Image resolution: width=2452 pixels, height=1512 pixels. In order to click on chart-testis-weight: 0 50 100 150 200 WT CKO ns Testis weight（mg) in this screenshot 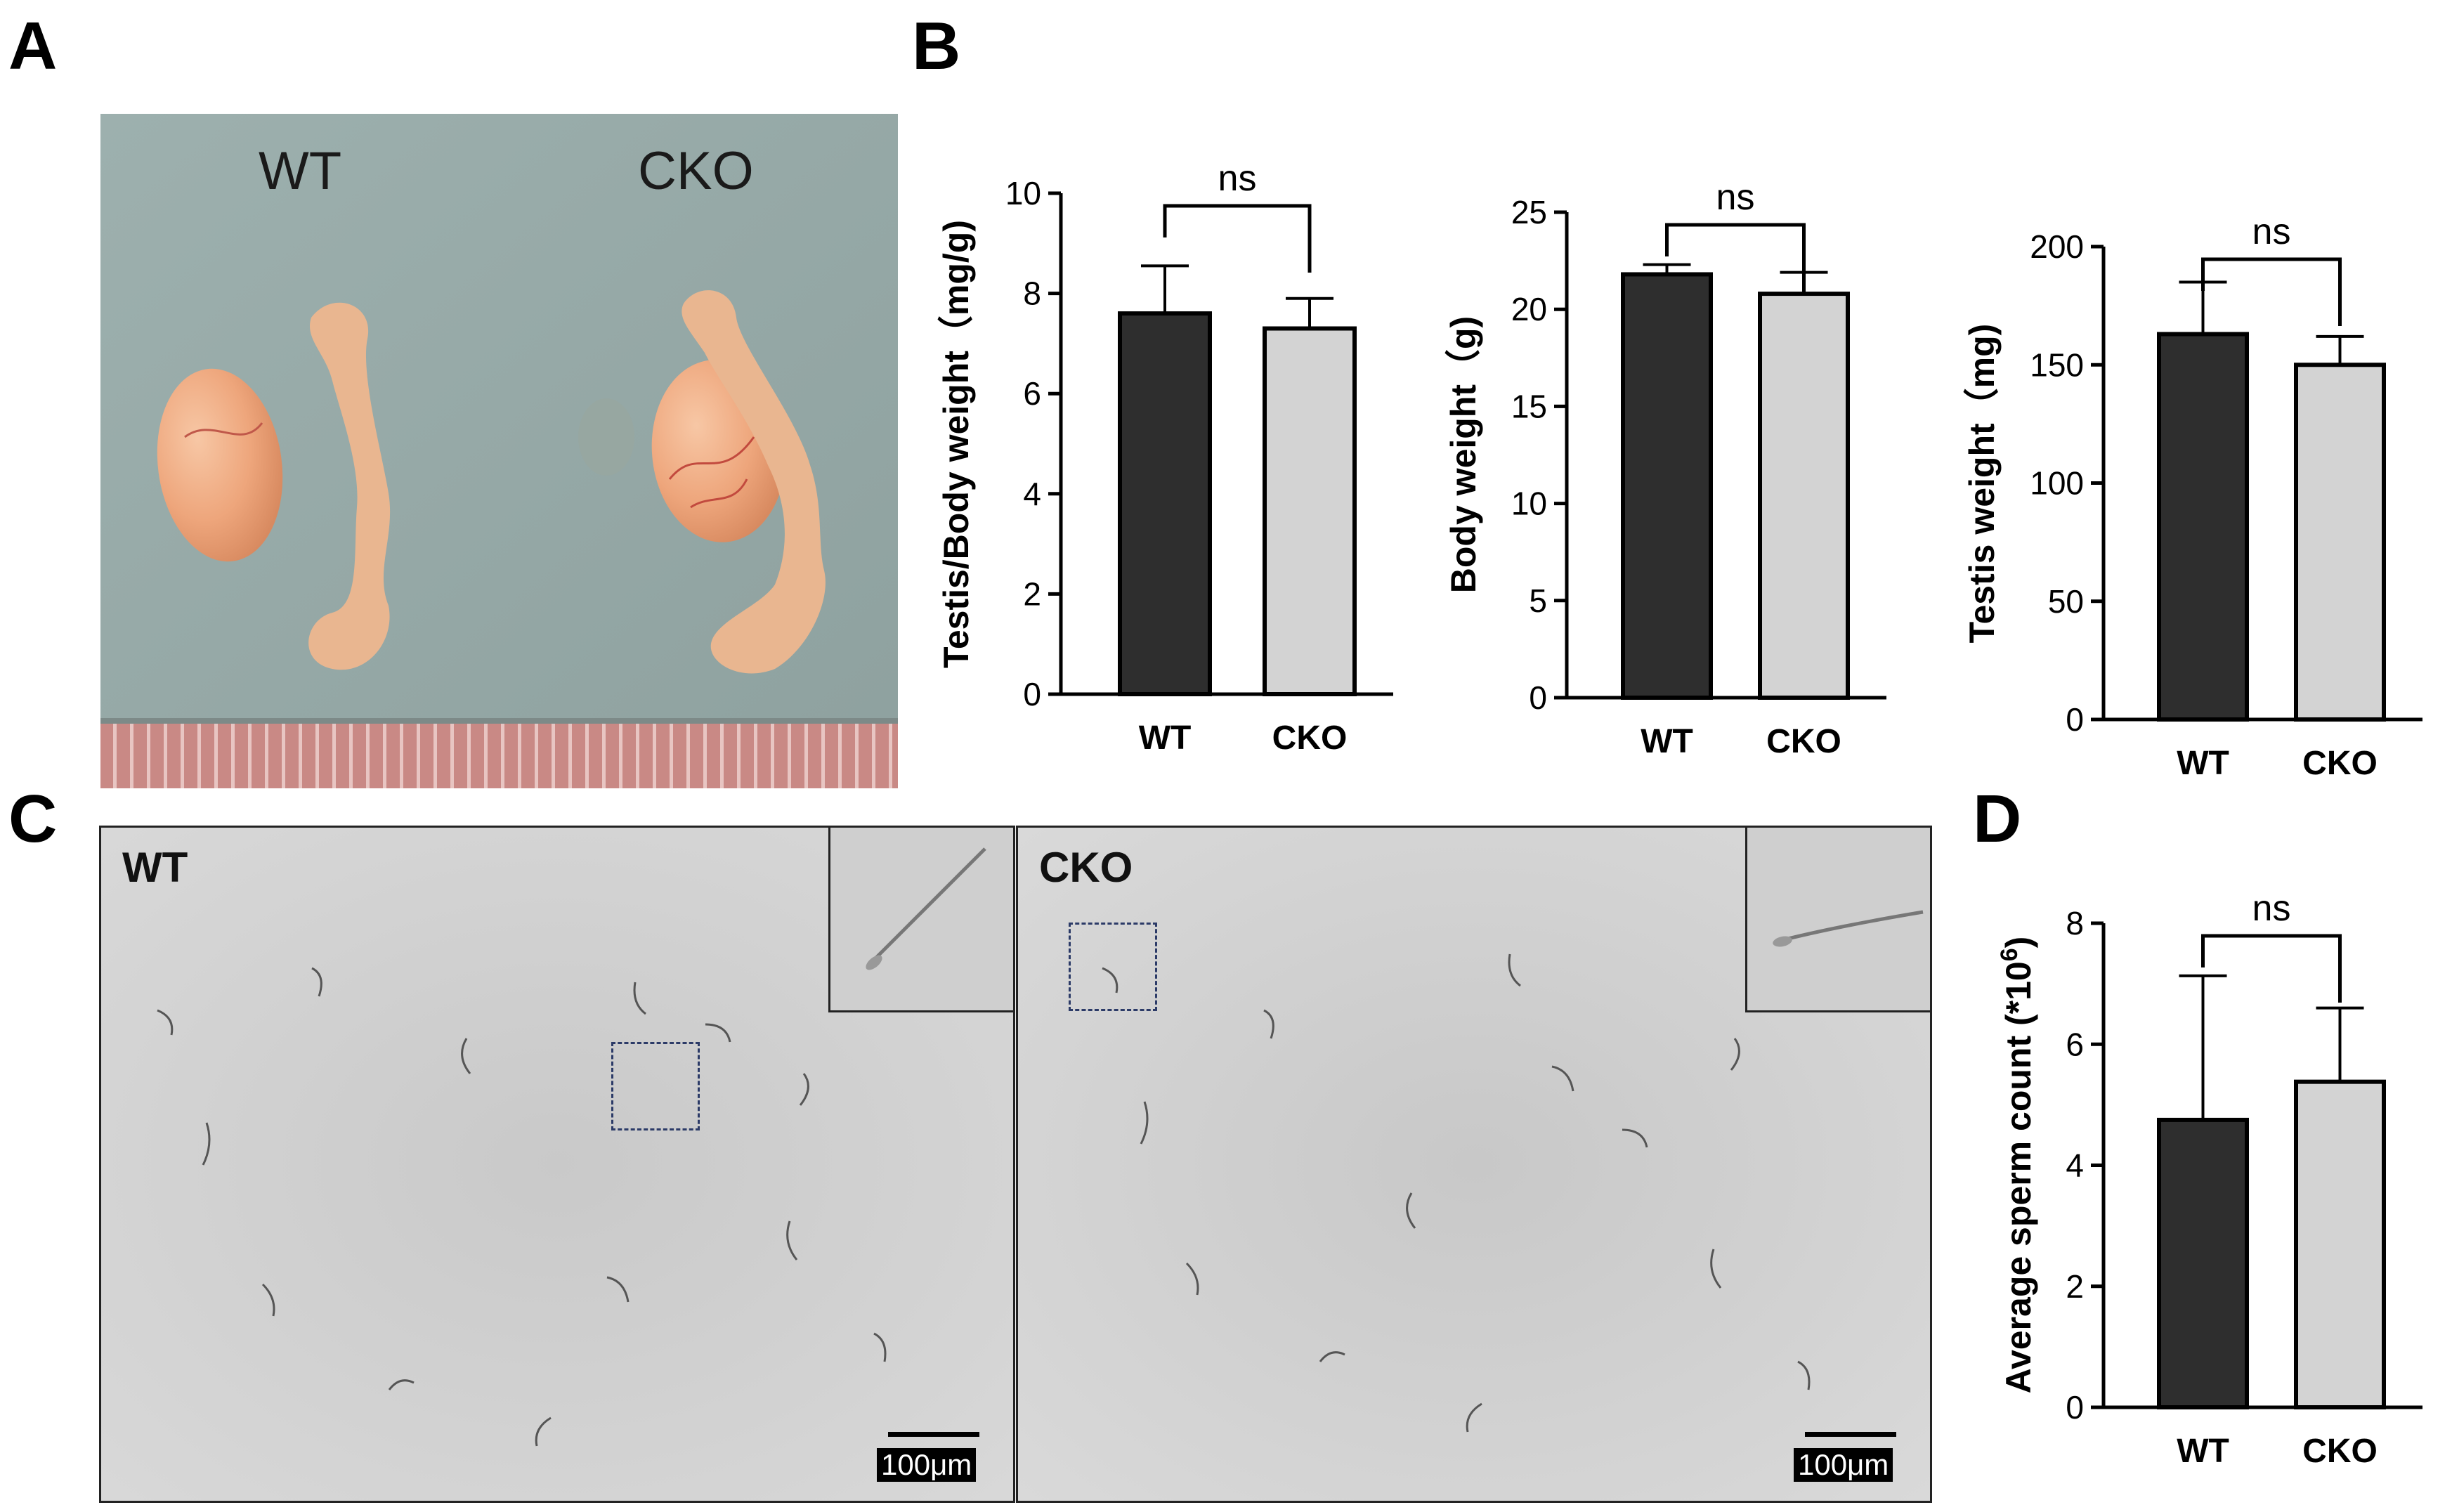, I will do `click(2192, 496)`.